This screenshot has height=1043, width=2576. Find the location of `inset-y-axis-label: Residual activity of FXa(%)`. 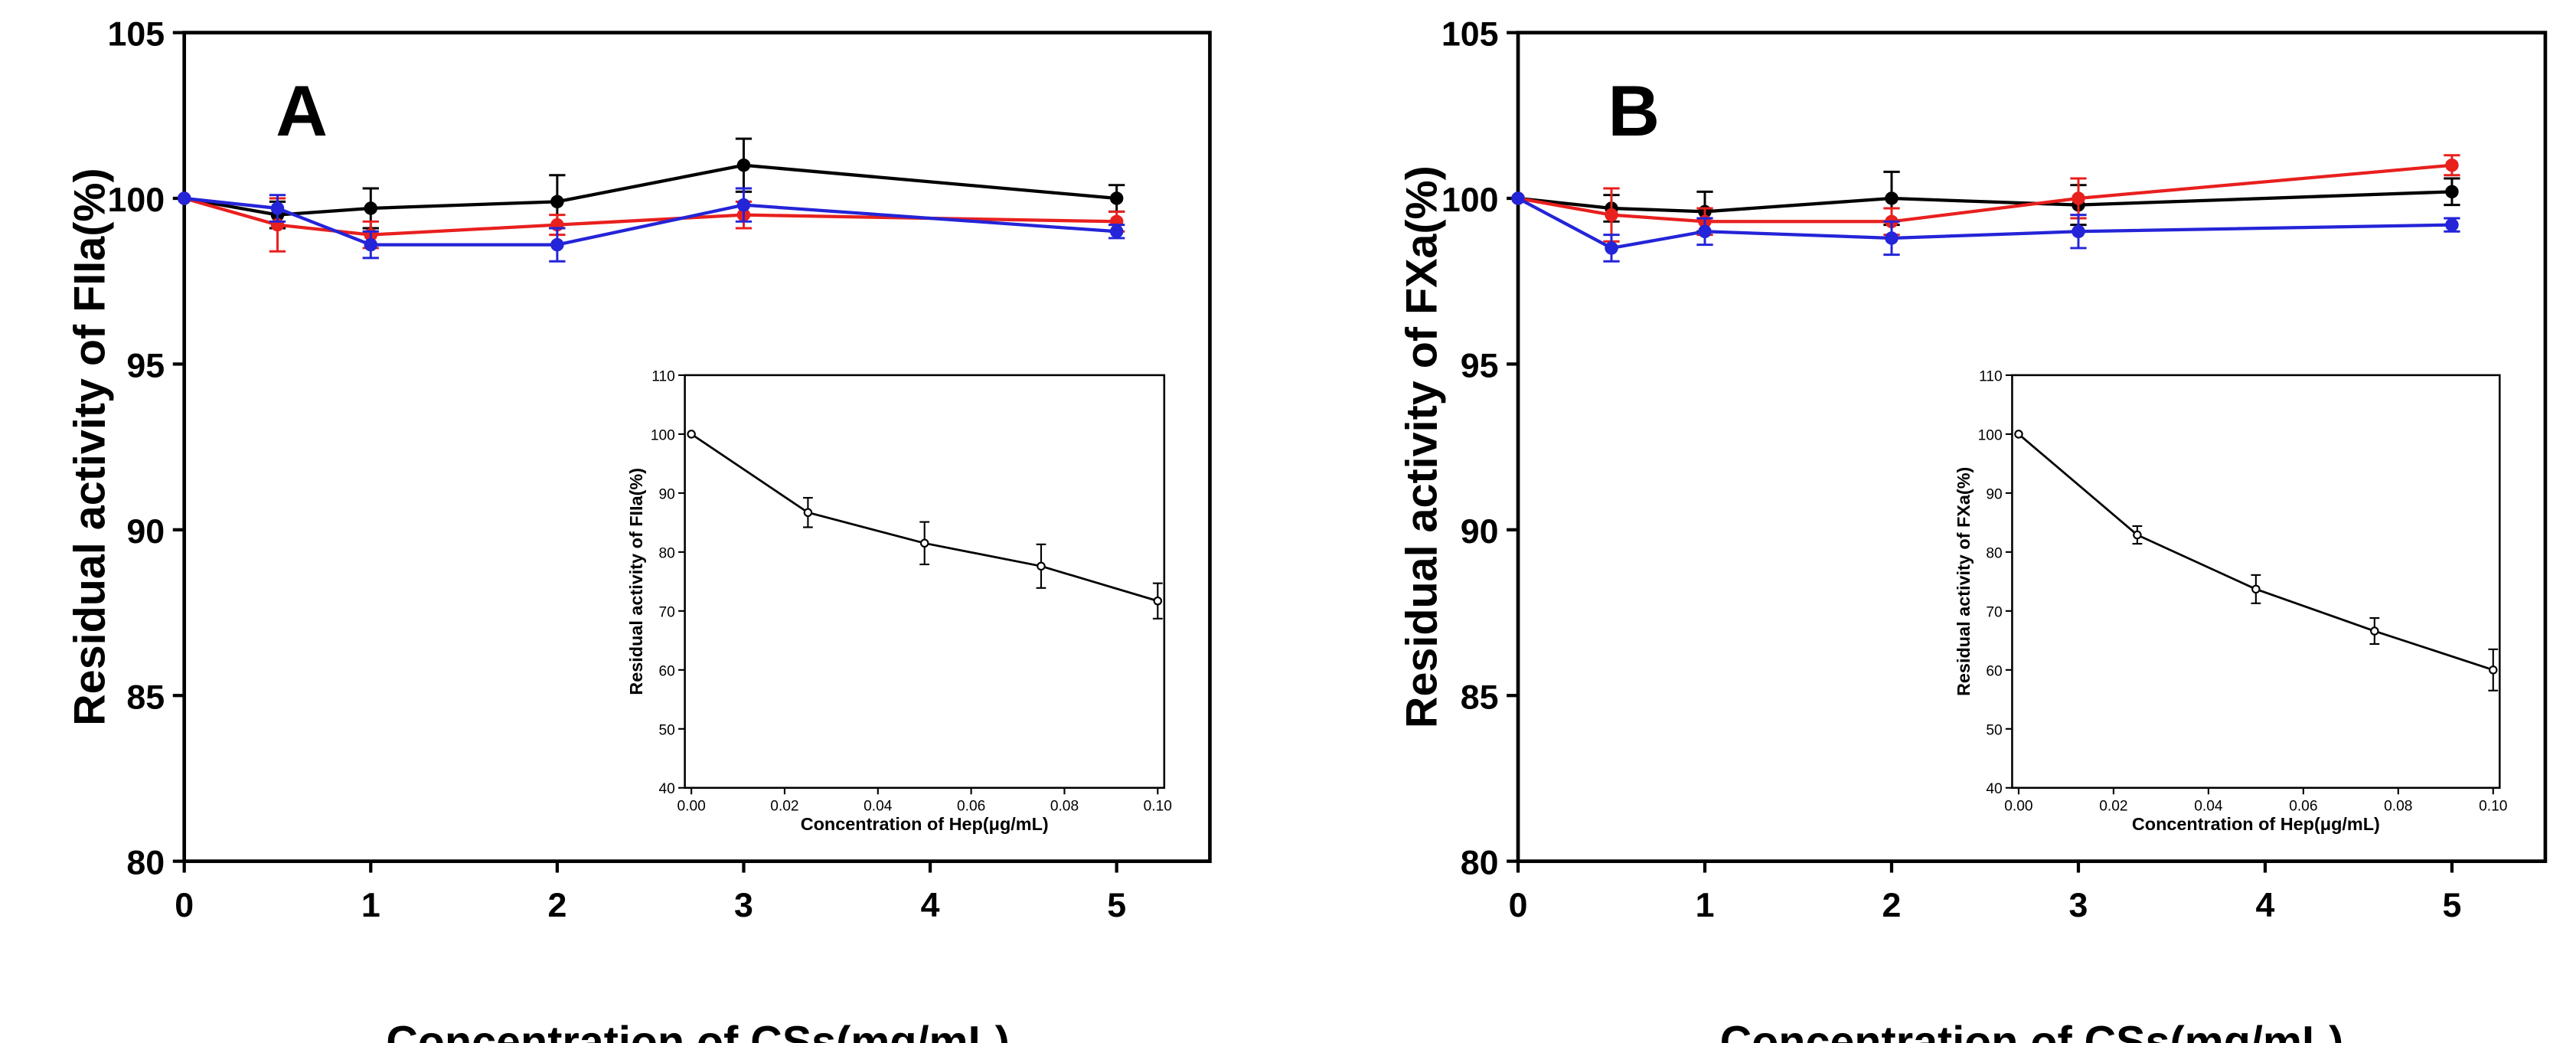

inset-y-axis-label: Residual activity of FXa(%) is located at coordinates (1964, 581).